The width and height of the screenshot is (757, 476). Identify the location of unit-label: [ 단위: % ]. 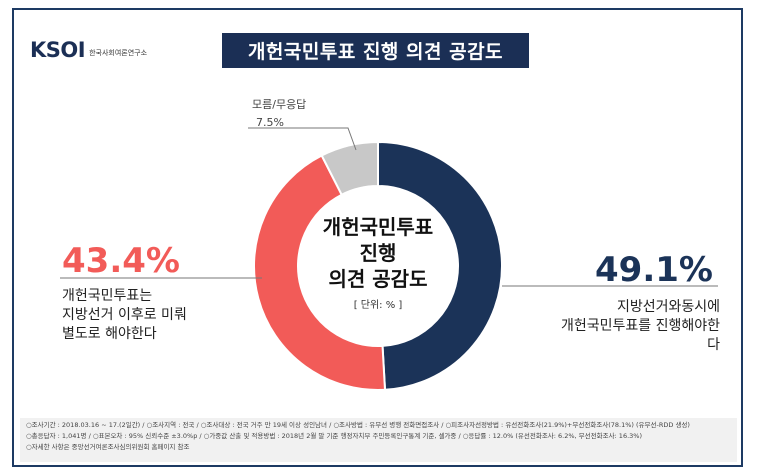
(378, 305).